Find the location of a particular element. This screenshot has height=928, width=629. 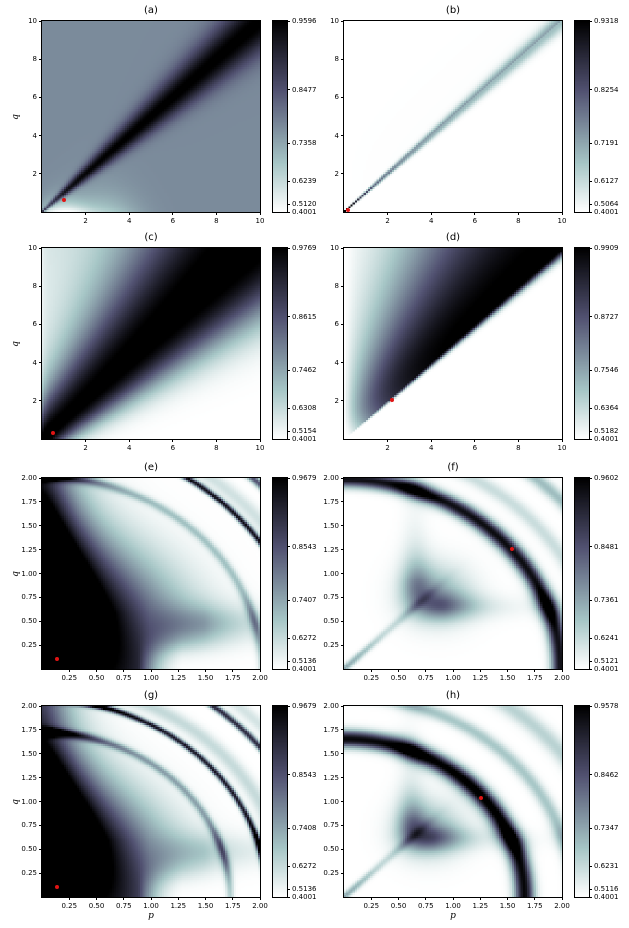

y-tick-label: 0.25 is located at coordinates (331, 873).